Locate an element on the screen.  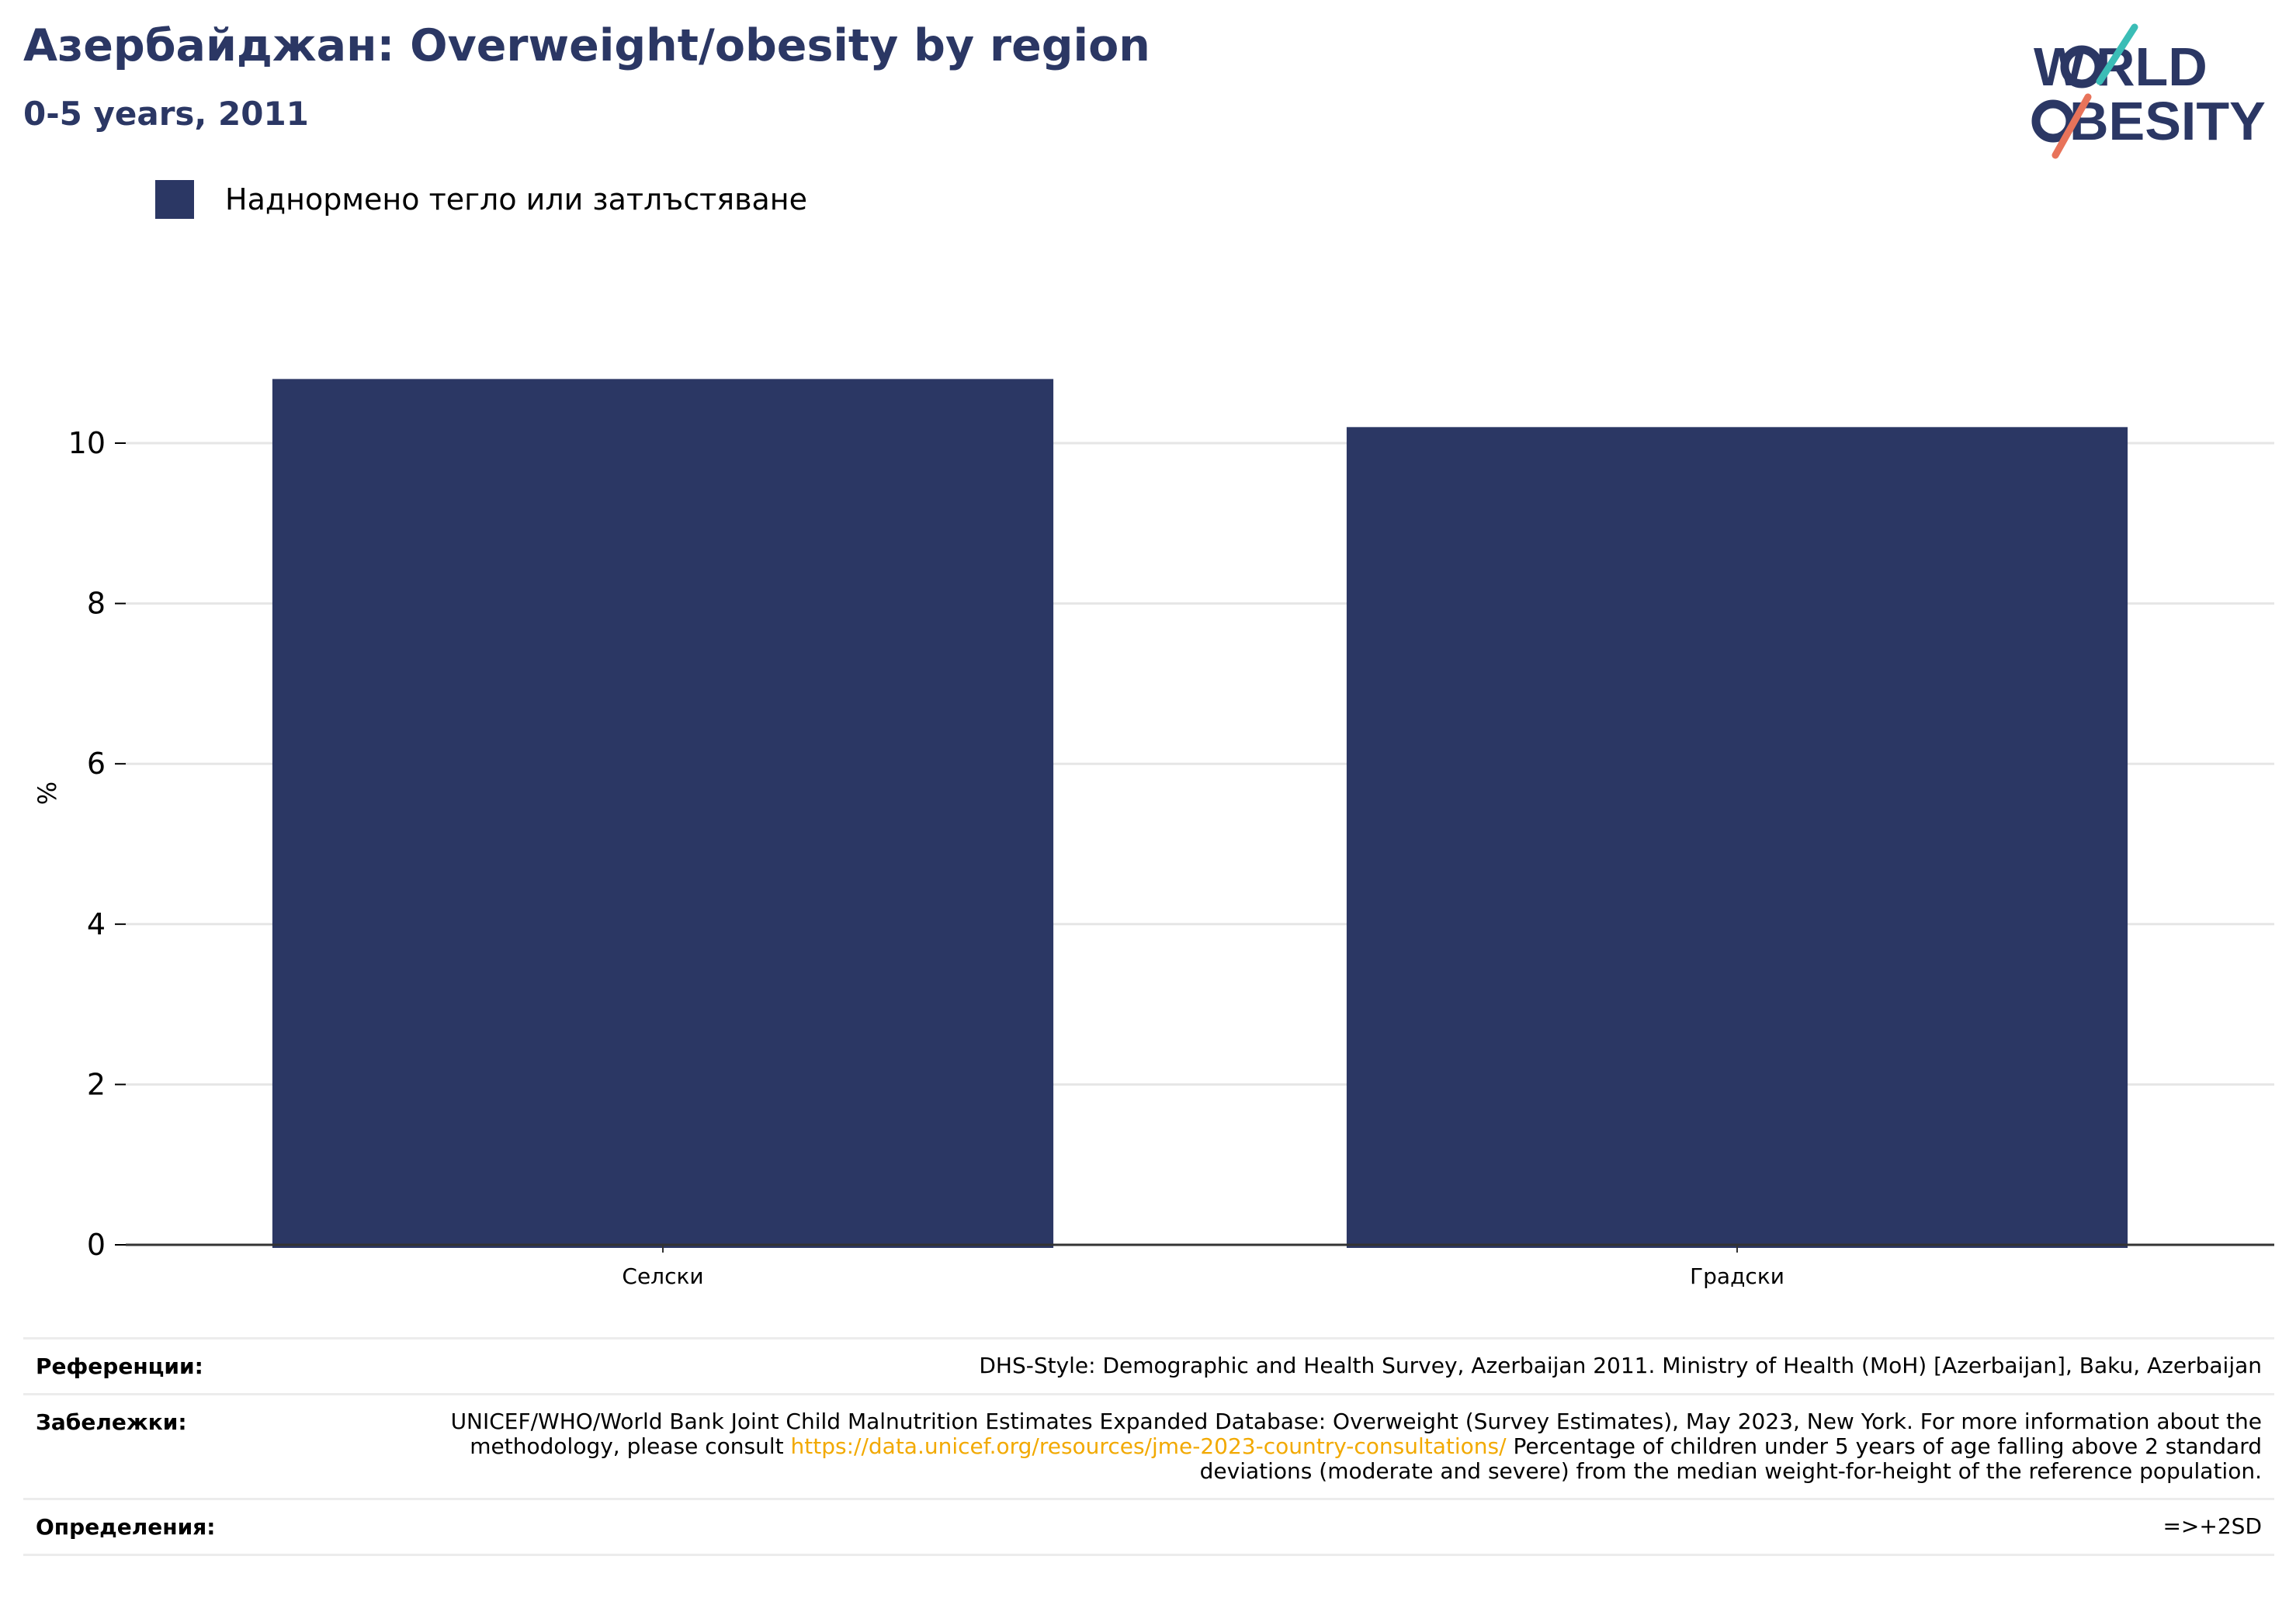
legend: Наднормено тегло или затлъстяване is located at coordinates (481, 199).